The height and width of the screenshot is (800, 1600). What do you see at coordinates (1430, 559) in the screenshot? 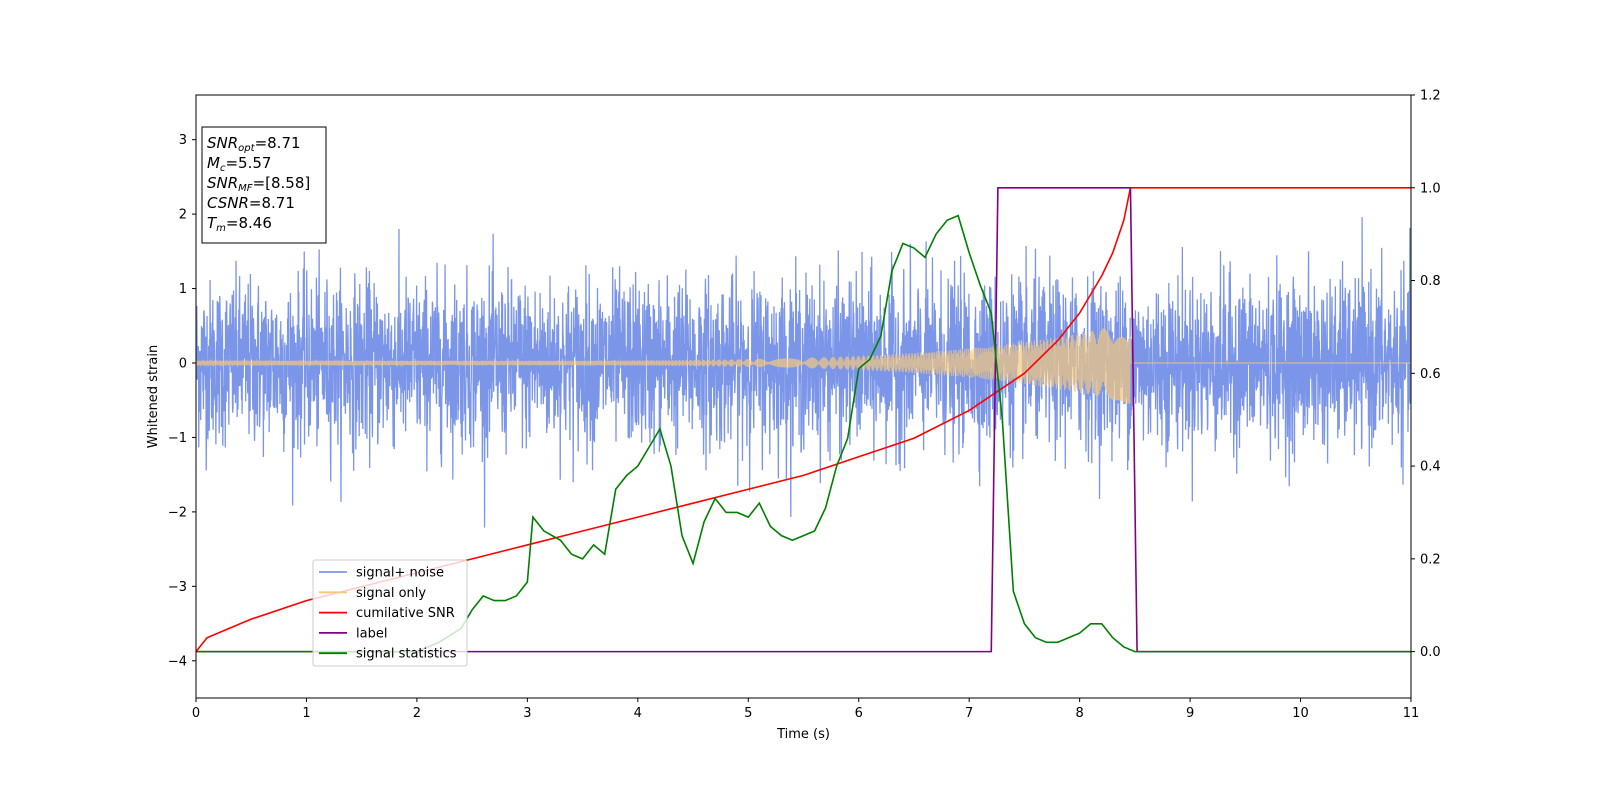
I see `y-tick-label-right: 0.2` at bounding box center [1430, 559].